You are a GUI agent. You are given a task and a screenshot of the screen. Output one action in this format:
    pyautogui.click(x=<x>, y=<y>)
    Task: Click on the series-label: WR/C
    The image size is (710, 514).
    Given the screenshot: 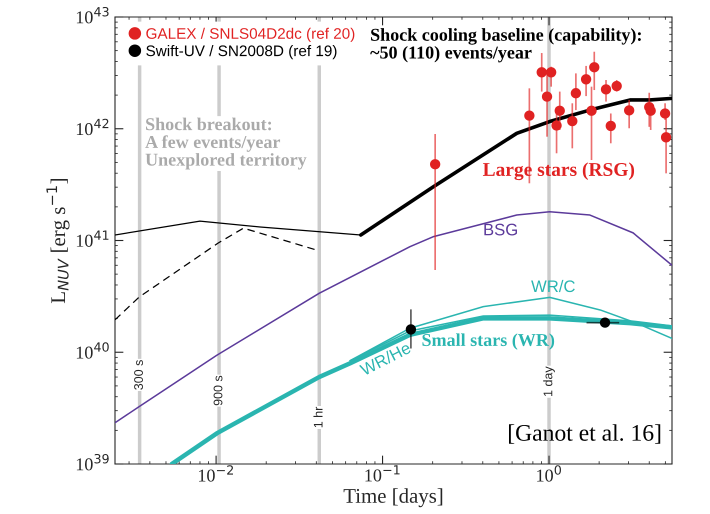 What is the action you would take?
    pyautogui.click(x=553, y=286)
    